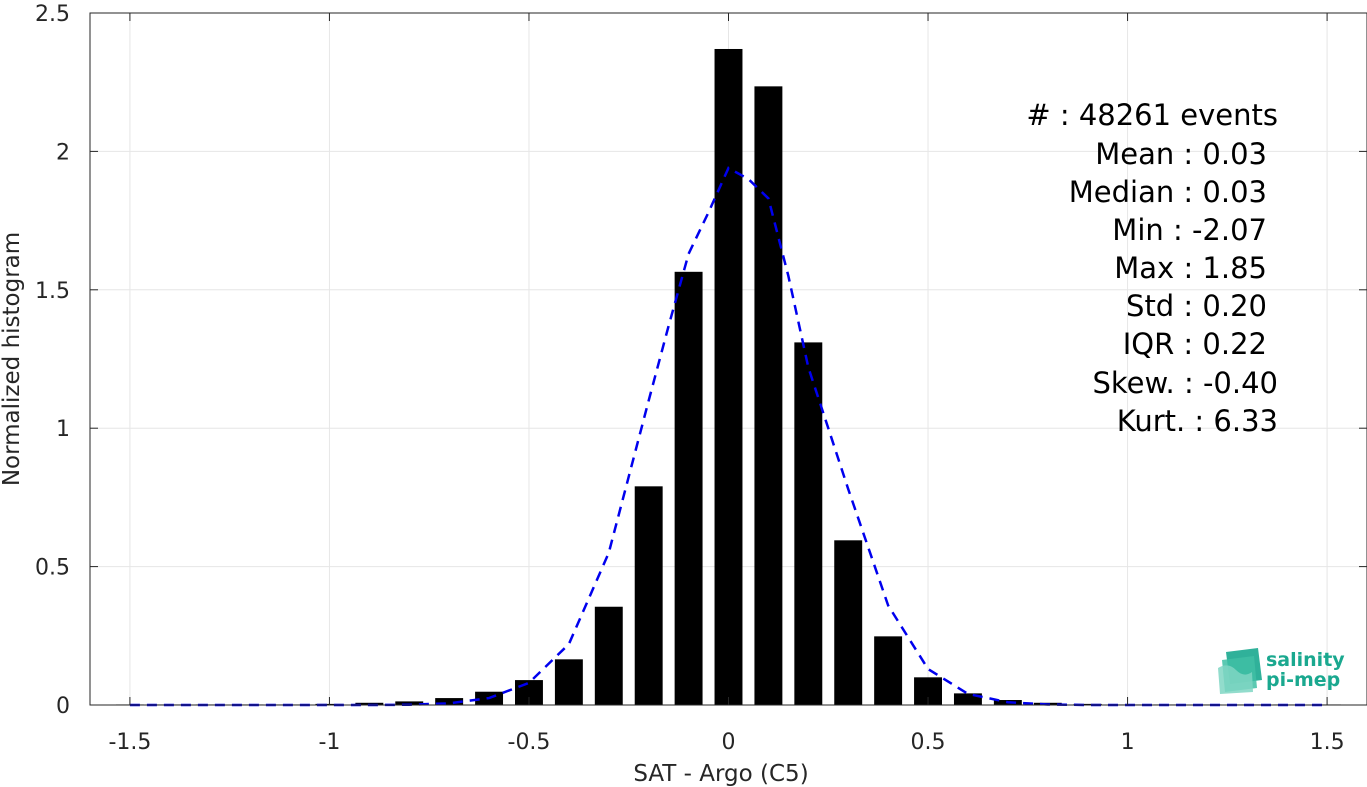 This screenshot has height=787, width=1367. What do you see at coordinates (1190, 268) in the screenshot?
I see `stat-max: Max : 1.85` at bounding box center [1190, 268].